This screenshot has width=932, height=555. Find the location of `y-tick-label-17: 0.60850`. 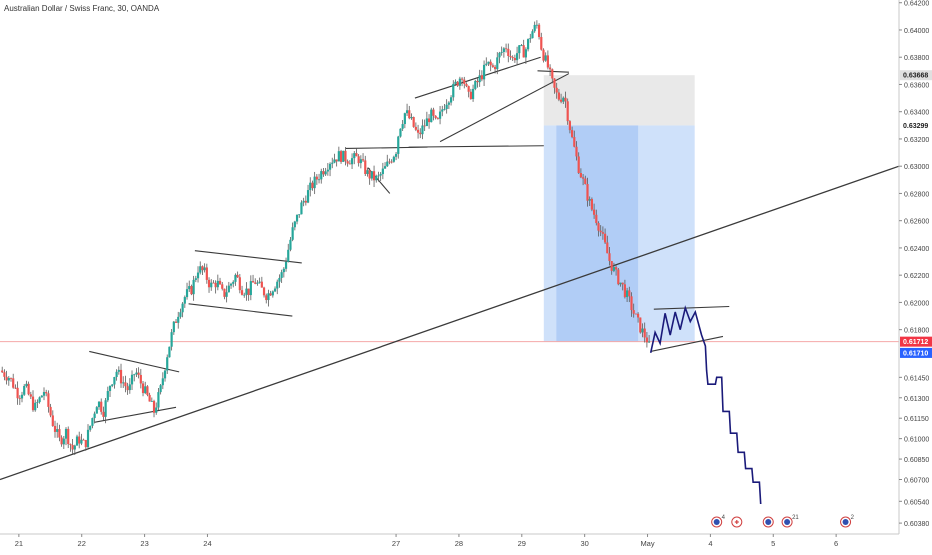

y-tick-label-17: 0.60850 is located at coordinates (916, 460).